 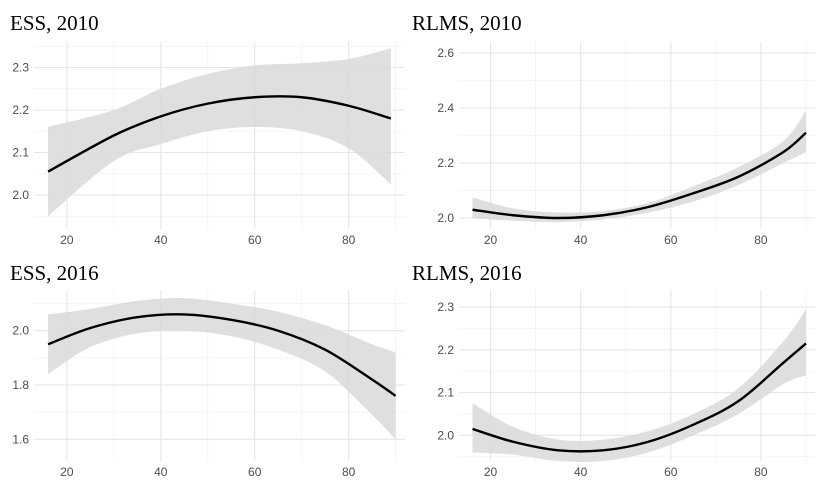 I want to click on y-tick-label: 2.6, so click(x=445, y=53).